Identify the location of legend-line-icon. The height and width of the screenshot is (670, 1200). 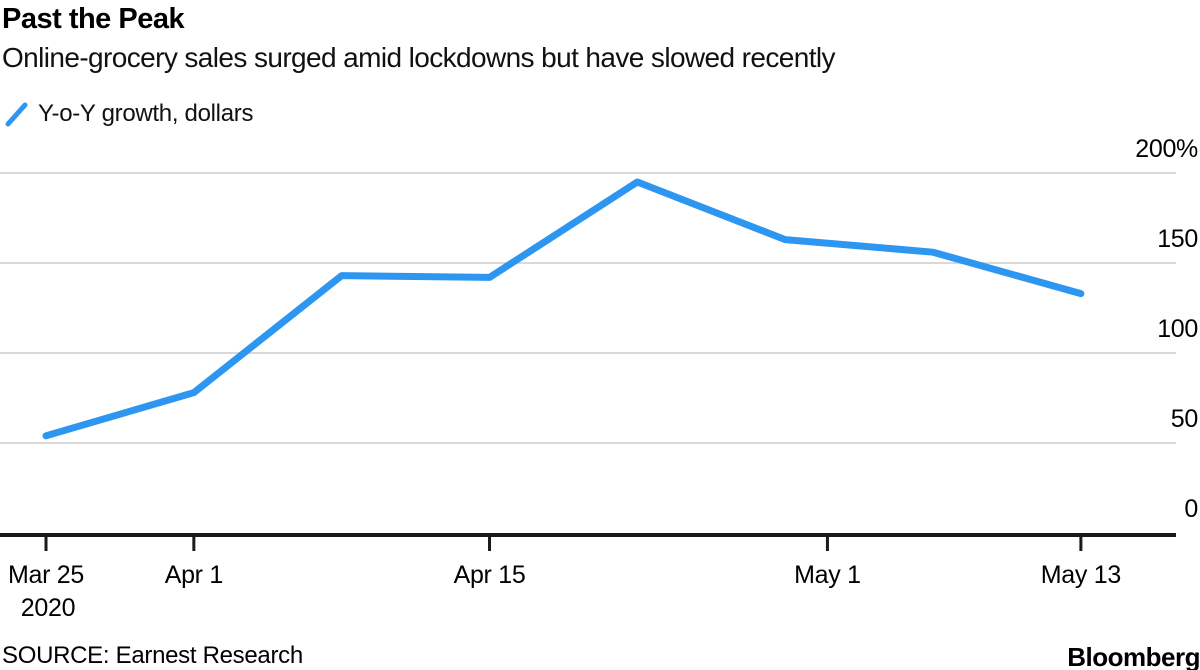
(16, 114).